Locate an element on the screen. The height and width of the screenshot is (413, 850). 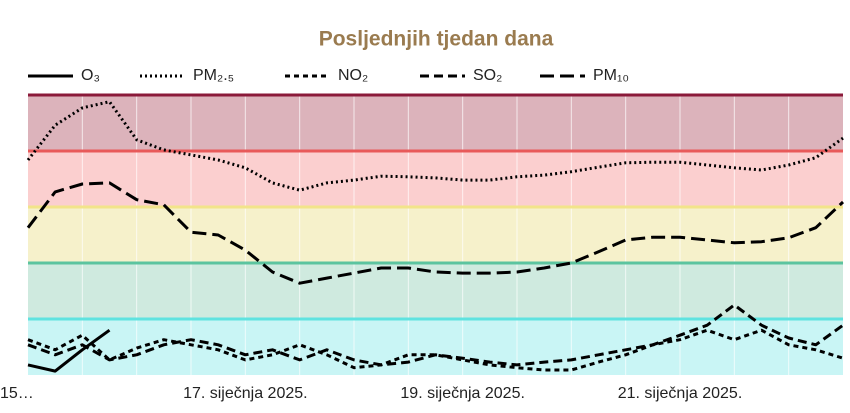
x-tick-label: 21. siječnja 2025. is located at coordinates (680, 393).